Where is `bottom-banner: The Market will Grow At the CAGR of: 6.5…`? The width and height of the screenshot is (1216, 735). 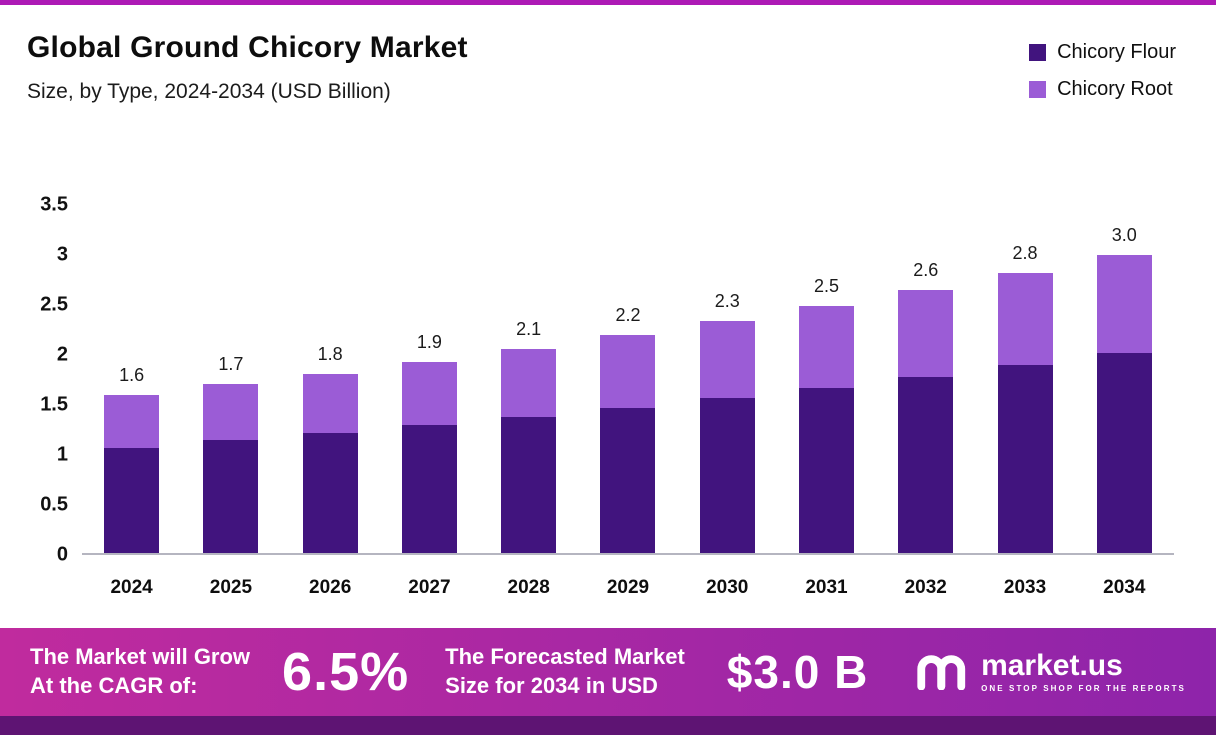 bottom-banner: The Market will Grow At the CAGR of: 6.5… is located at coordinates (608, 672).